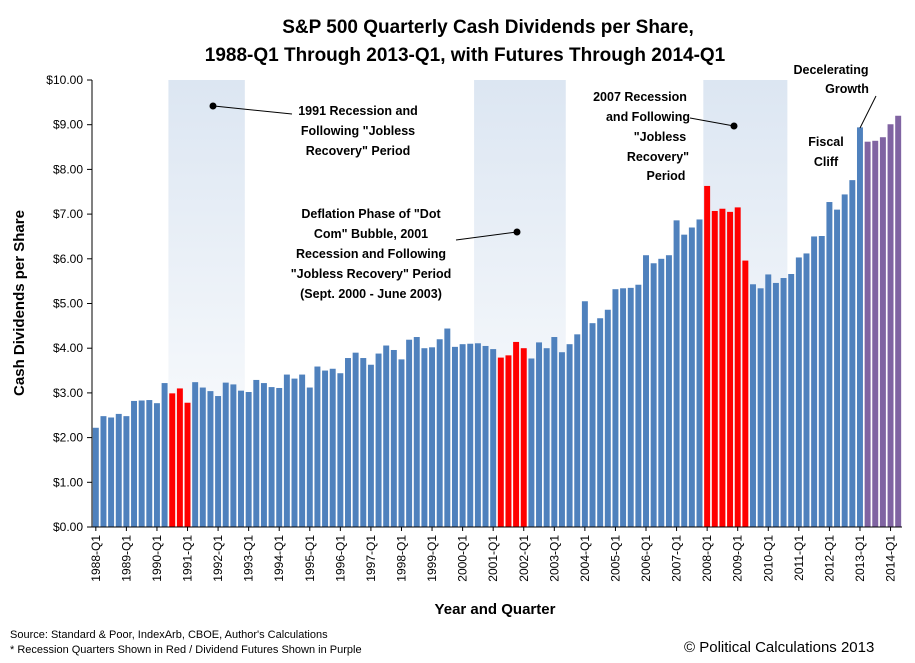 The width and height of the screenshot is (915, 663). I want to click on x-tick-label: 1989-Q1, so click(126, 558).